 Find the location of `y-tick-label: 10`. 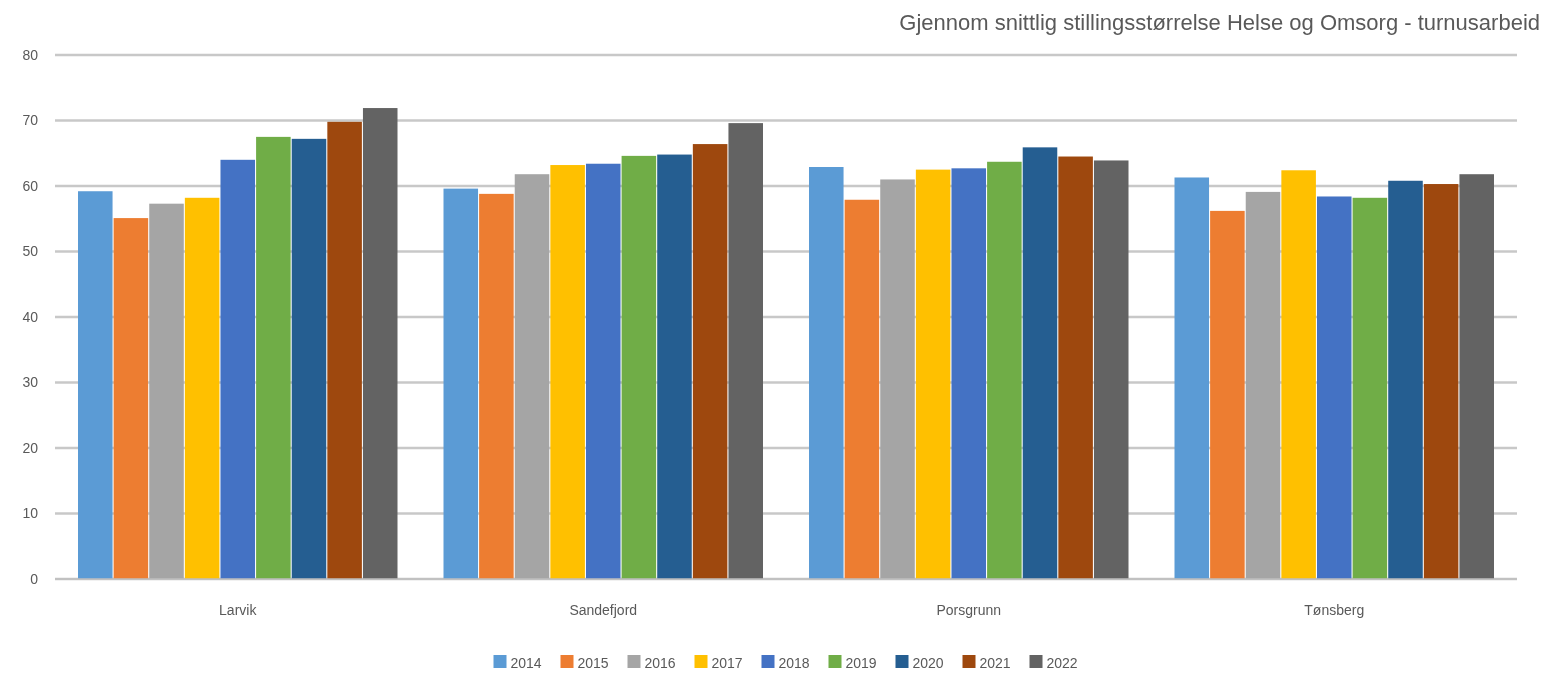

y-tick-label: 10 is located at coordinates (30, 513).